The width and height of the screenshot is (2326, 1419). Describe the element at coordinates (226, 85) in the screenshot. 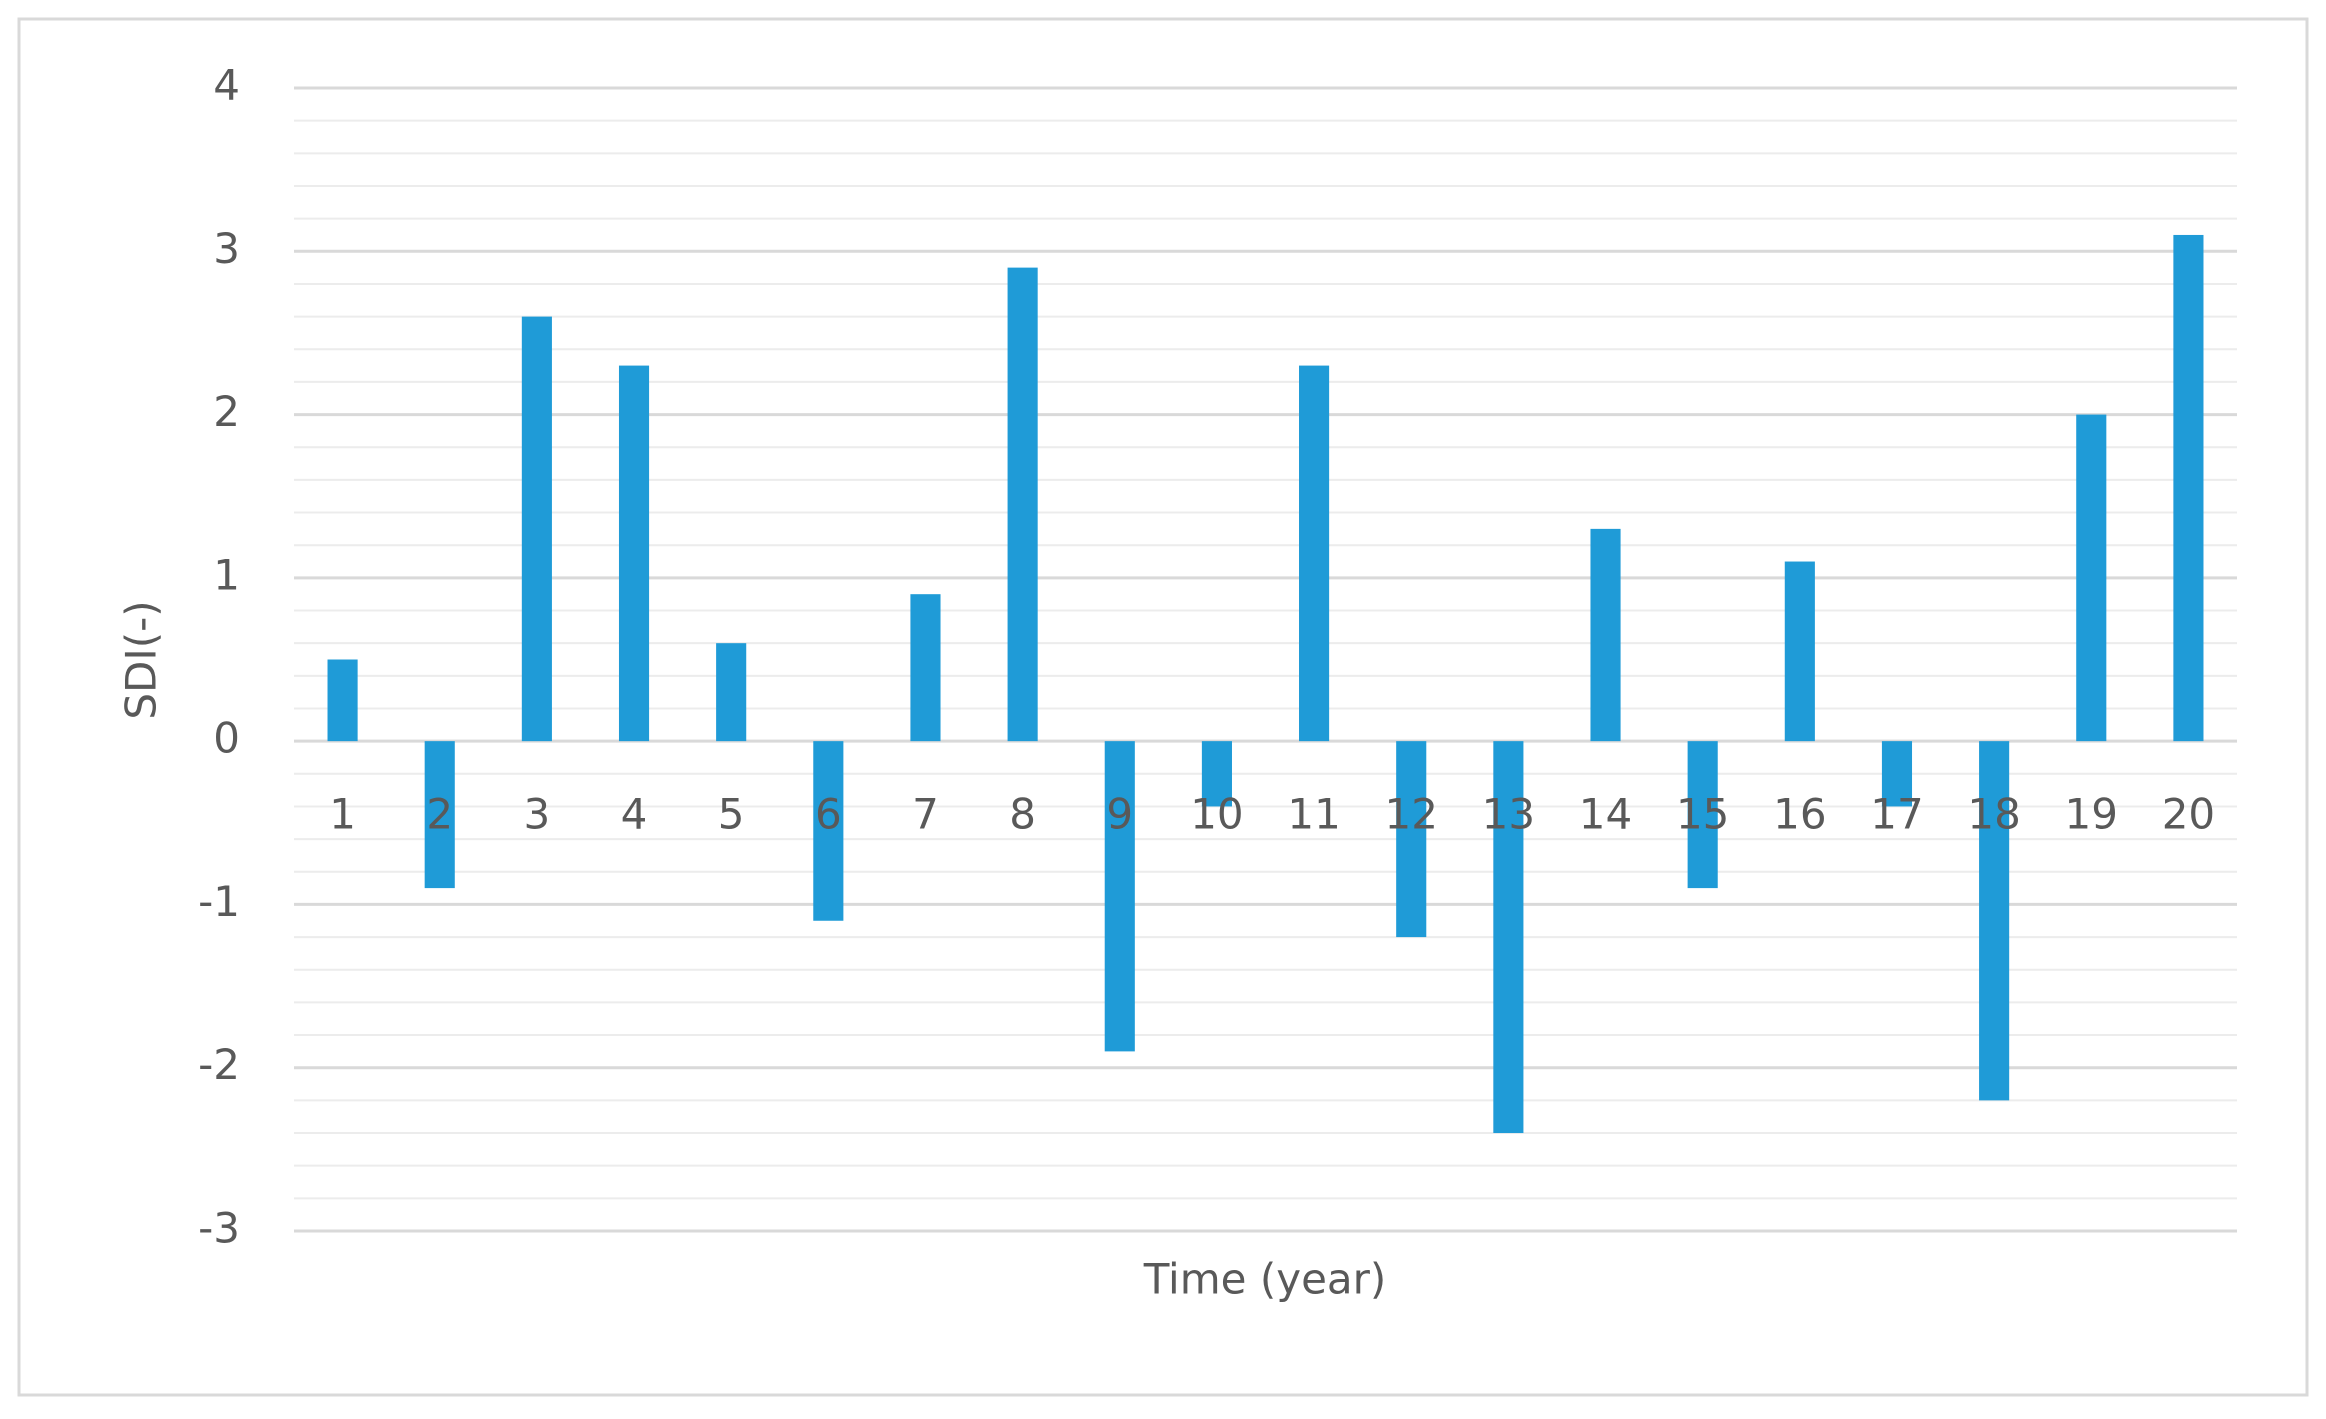

I see `y-tick-label: 4` at that location.